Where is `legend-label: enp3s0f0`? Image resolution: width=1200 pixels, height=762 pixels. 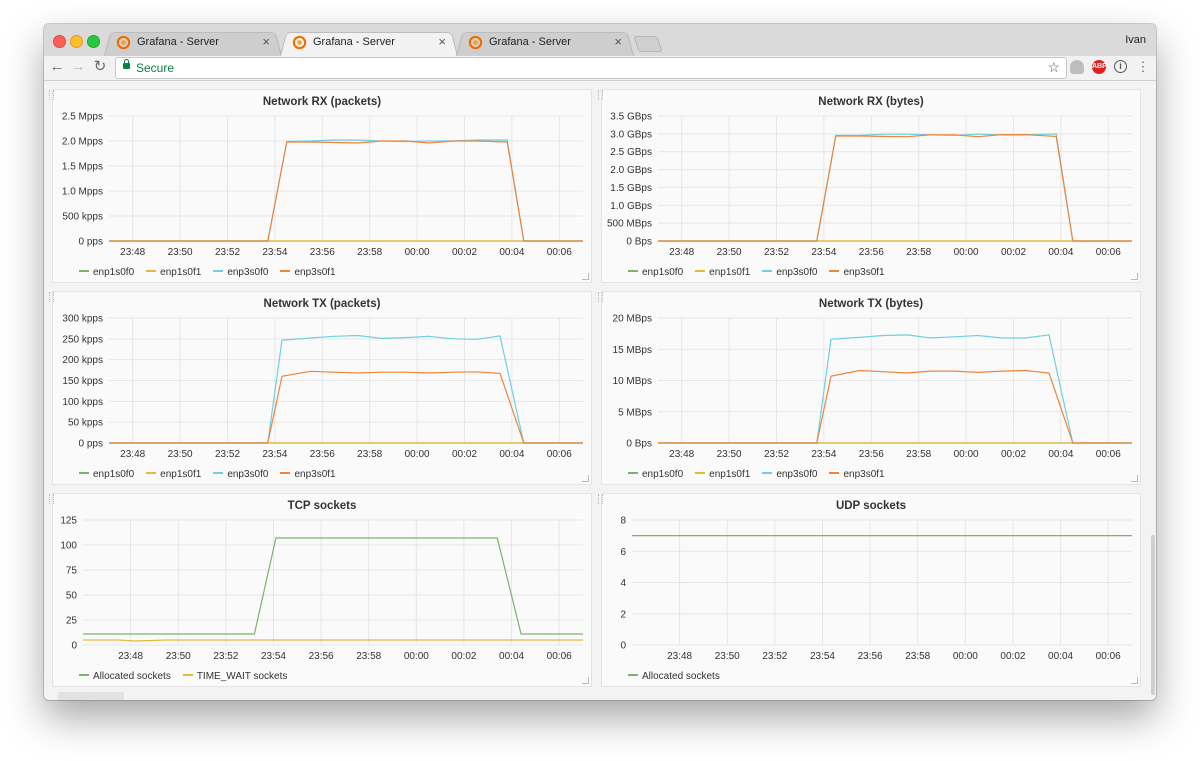
legend-label: enp3s0f0 is located at coordinates (248, 272).